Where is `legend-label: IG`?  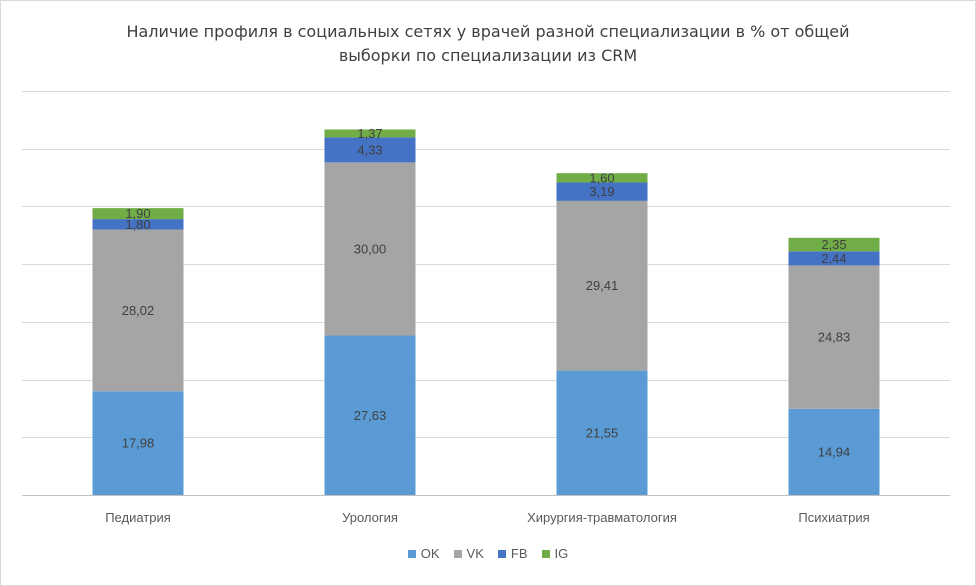
legend-label: IG is located at coordinates (561, 553).